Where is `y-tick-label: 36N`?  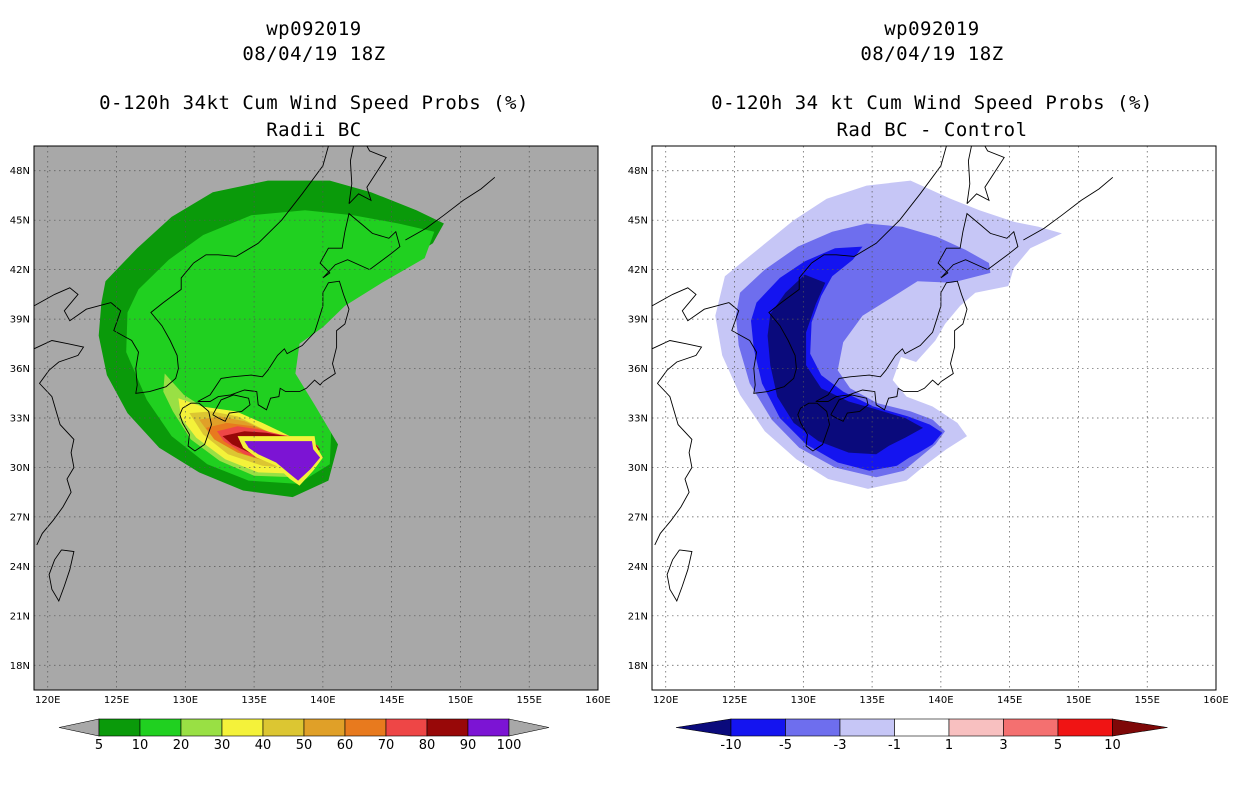 y-tick-label: 36N is located at coordinates (20, 369).